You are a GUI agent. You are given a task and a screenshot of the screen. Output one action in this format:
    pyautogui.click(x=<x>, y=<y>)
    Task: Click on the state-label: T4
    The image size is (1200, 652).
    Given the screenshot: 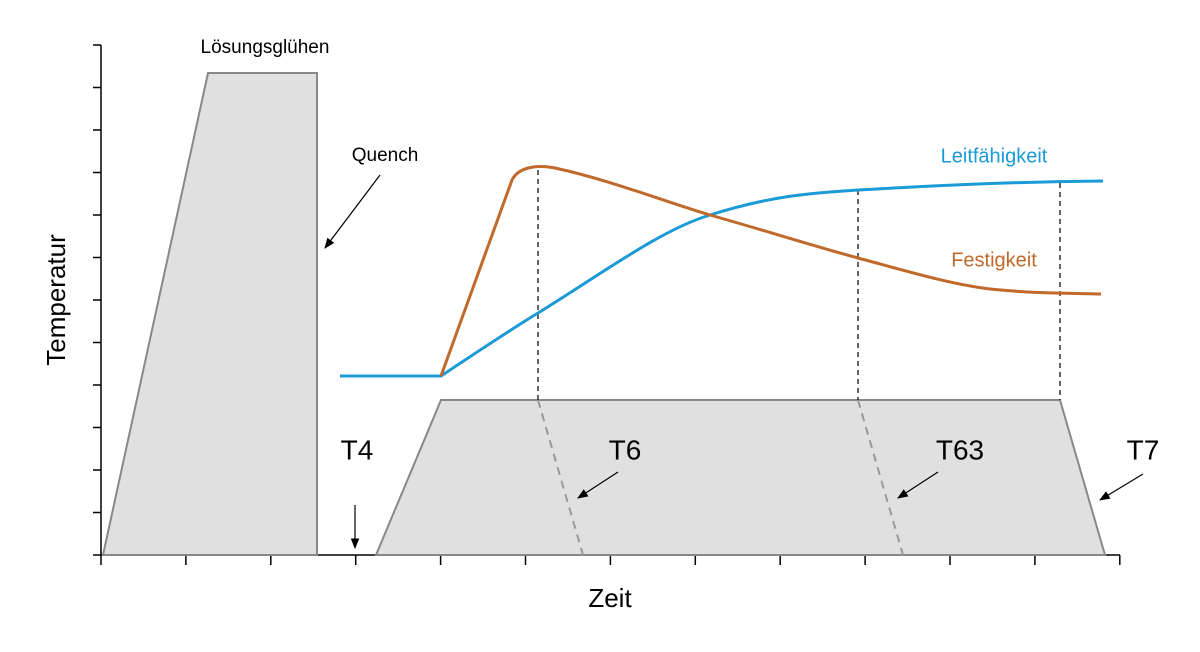 What is the action you would take?
    pyautogui.click(x=357, y=449)
    